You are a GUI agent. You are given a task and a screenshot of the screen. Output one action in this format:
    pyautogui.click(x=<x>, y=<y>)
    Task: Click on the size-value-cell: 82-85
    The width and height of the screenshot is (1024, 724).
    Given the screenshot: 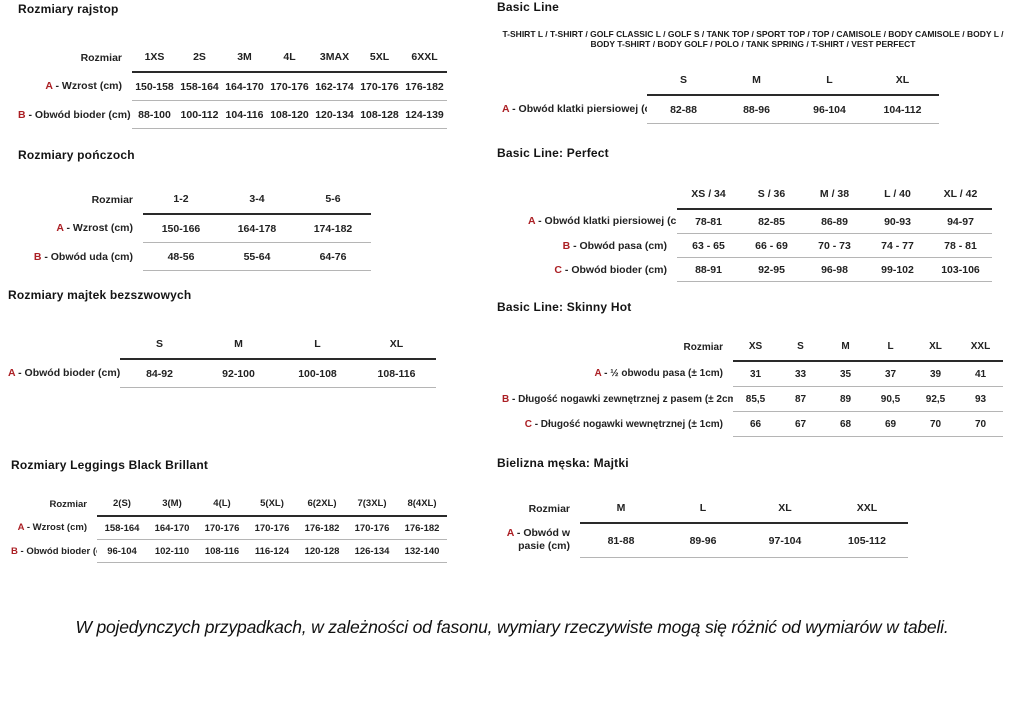 What is the action you would take?
    pyautogui.click(x=771, y=221)
    